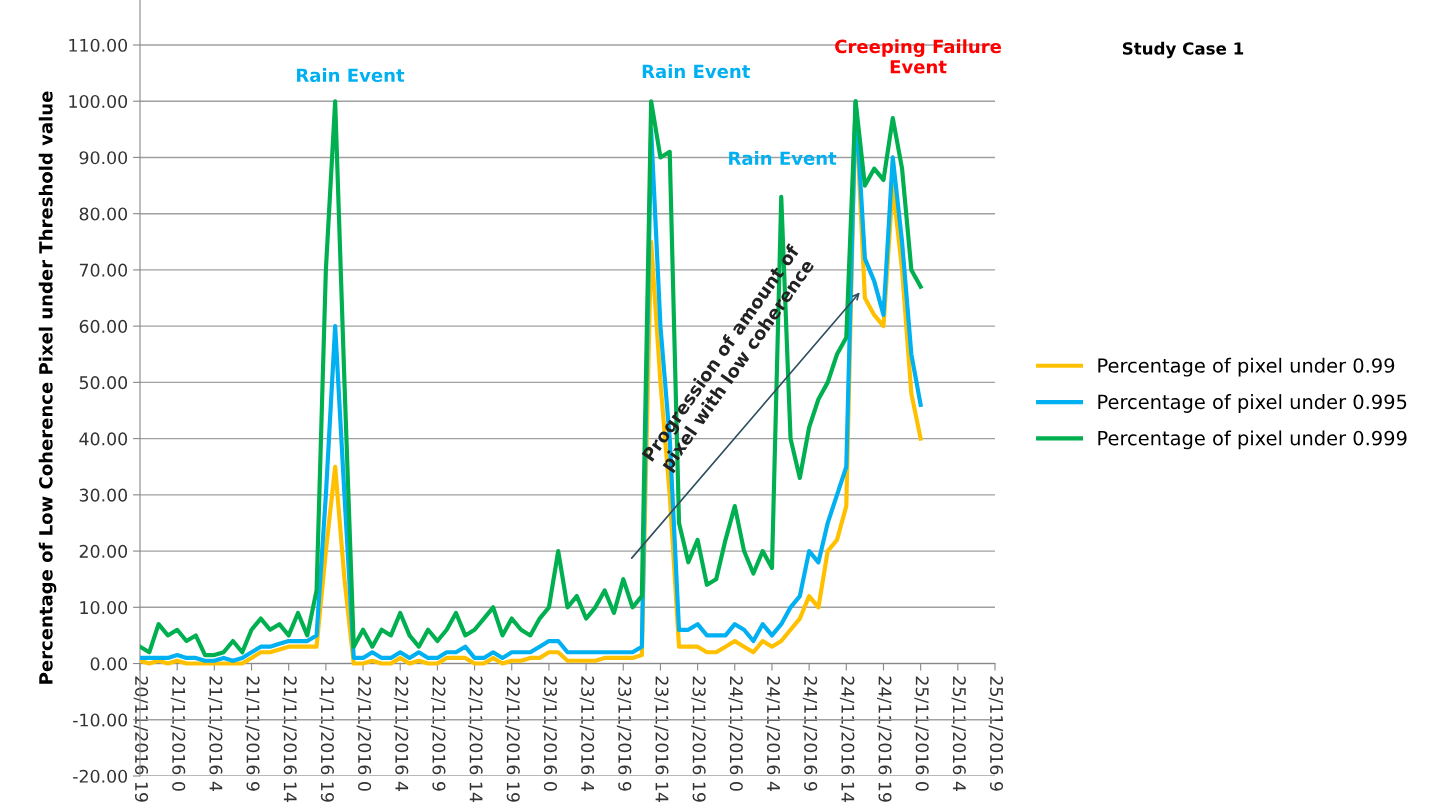  Describe the element at coordinates (103, 551) in the screenshot. I see `y-tick-label: 20.00` at that location.